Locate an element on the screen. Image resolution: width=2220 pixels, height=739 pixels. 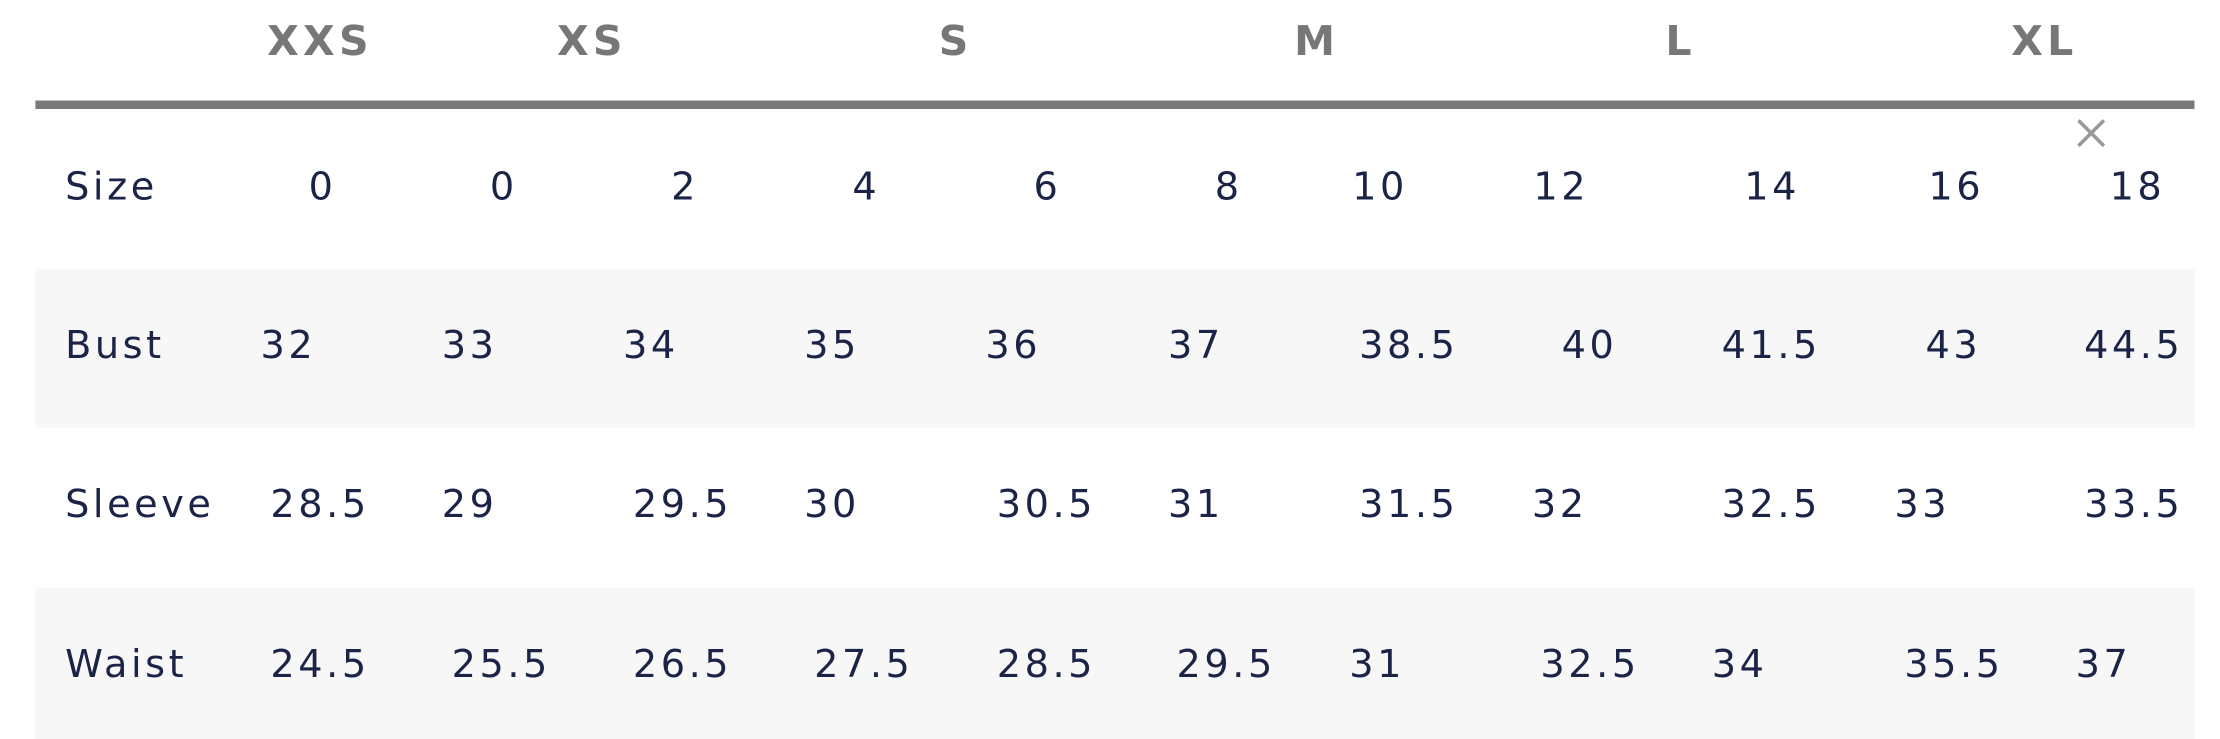
row-label: Bust is located at coordinates (115, 346).